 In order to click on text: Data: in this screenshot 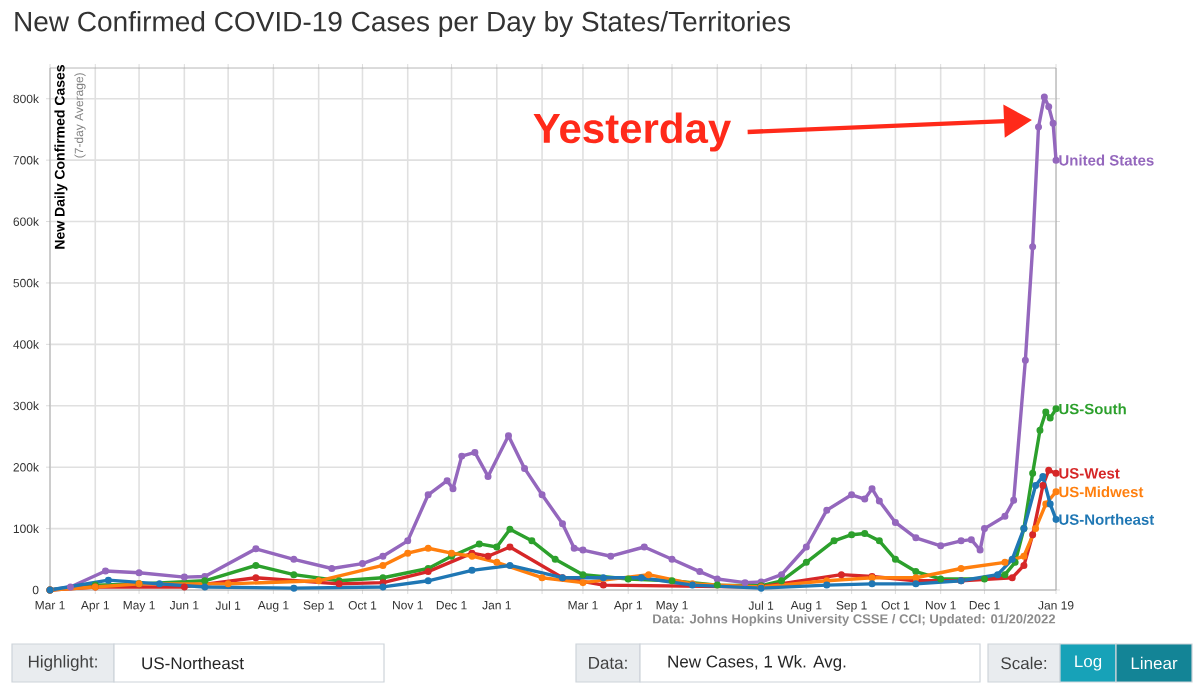, I will do `click(608, 663)`.